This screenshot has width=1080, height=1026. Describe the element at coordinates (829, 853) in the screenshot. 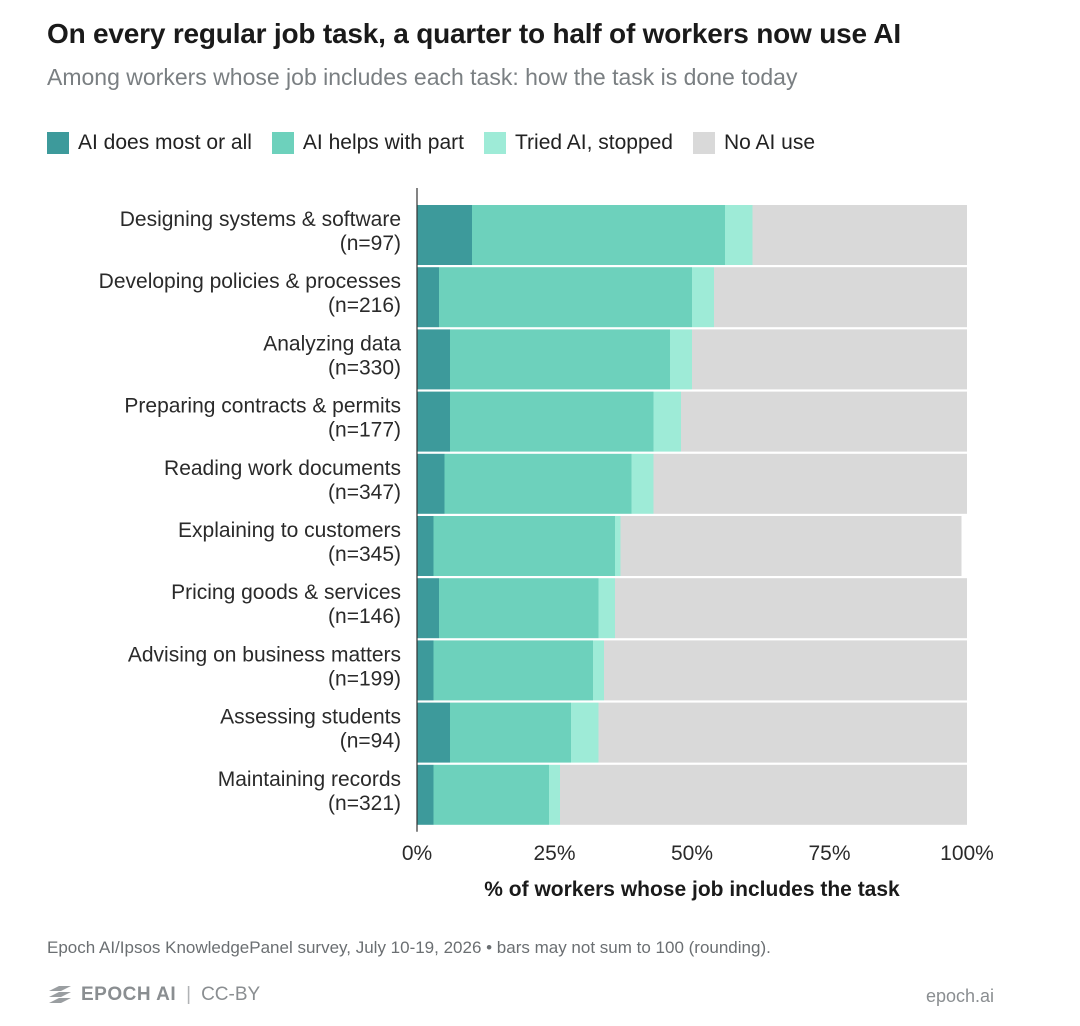

I see `x-tick-label-75: 75%` at that location.